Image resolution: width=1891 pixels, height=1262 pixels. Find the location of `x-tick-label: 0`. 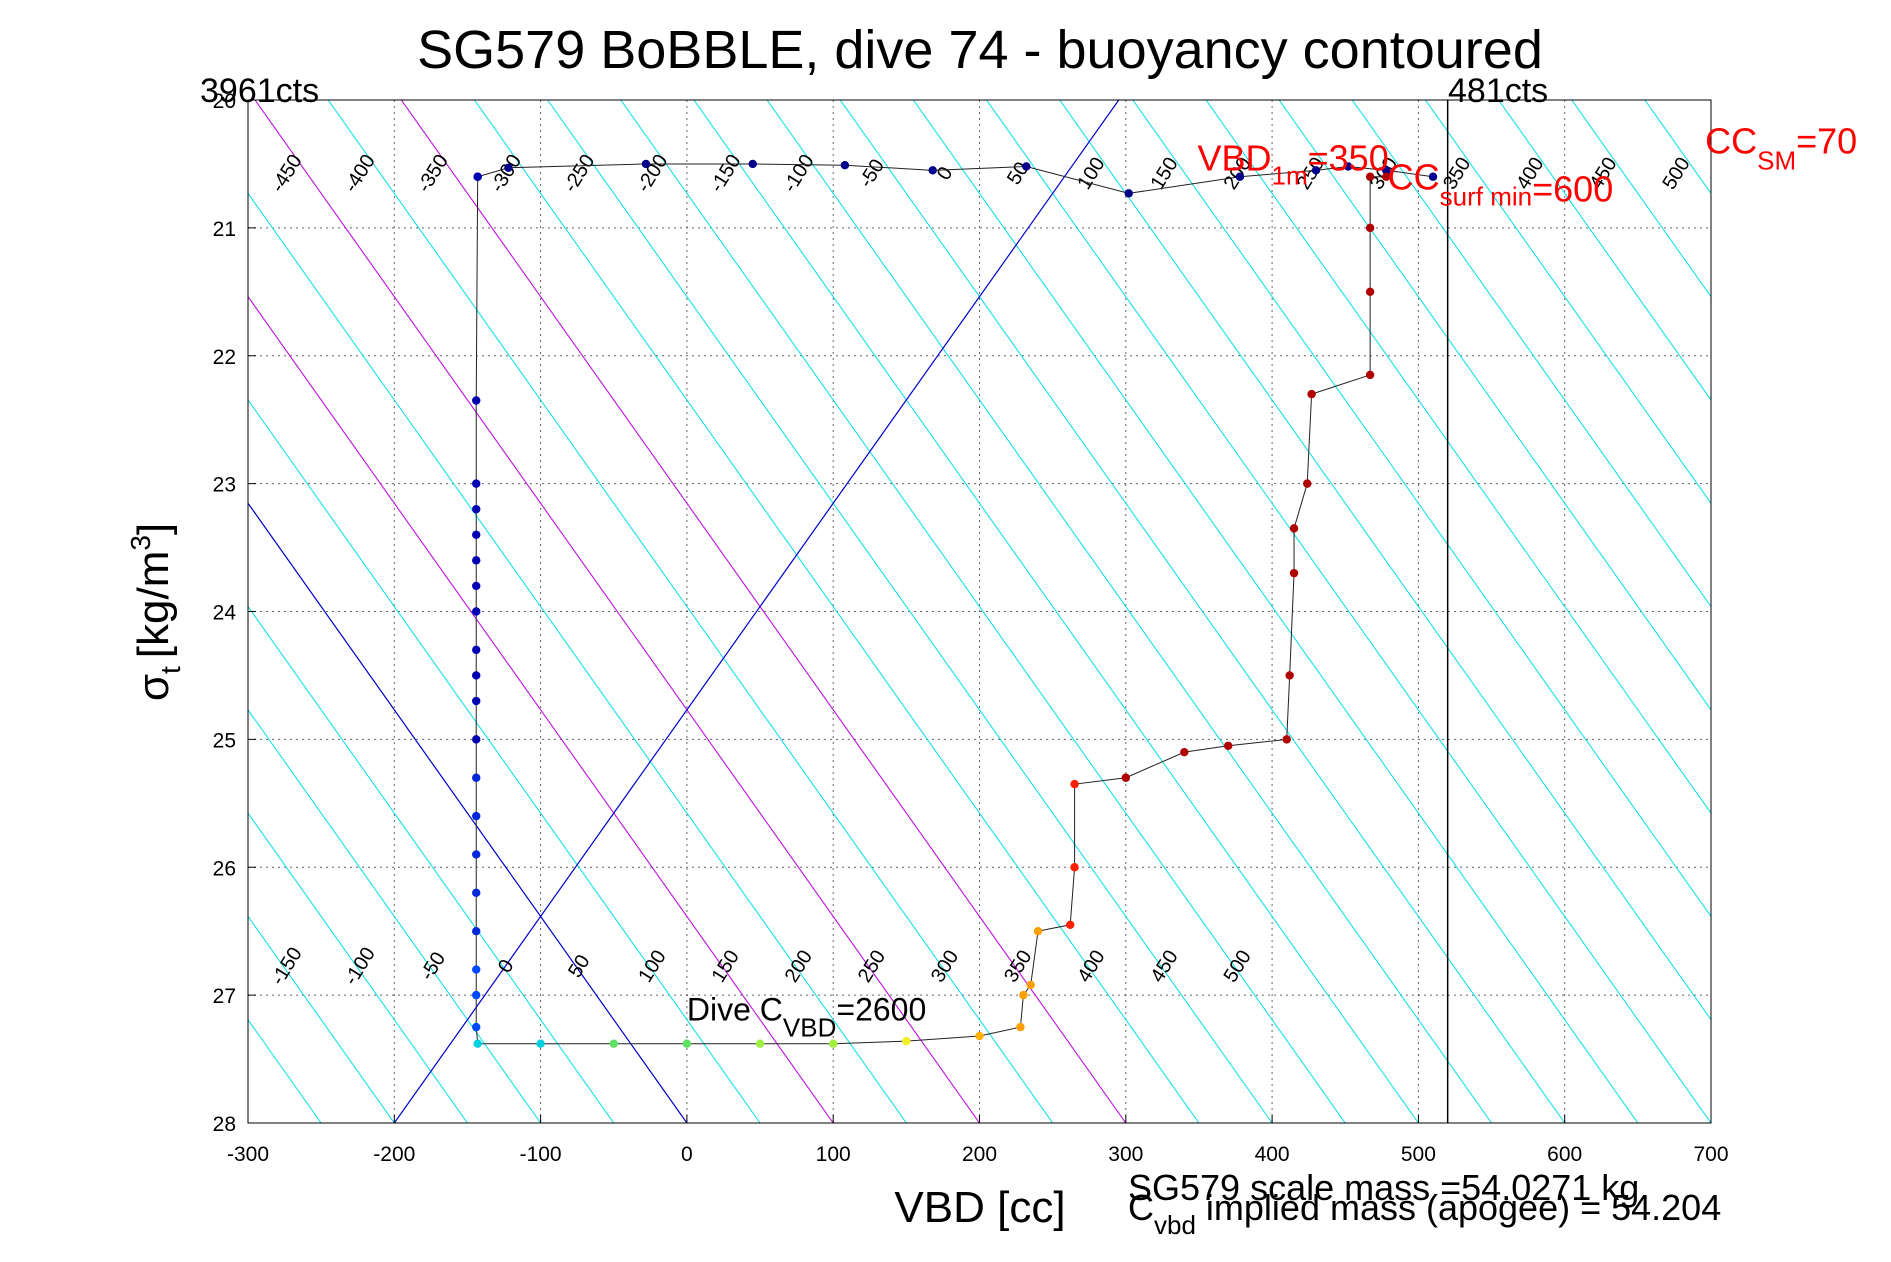

x-tick-label: 0 is located at coordinates (687, 1154).